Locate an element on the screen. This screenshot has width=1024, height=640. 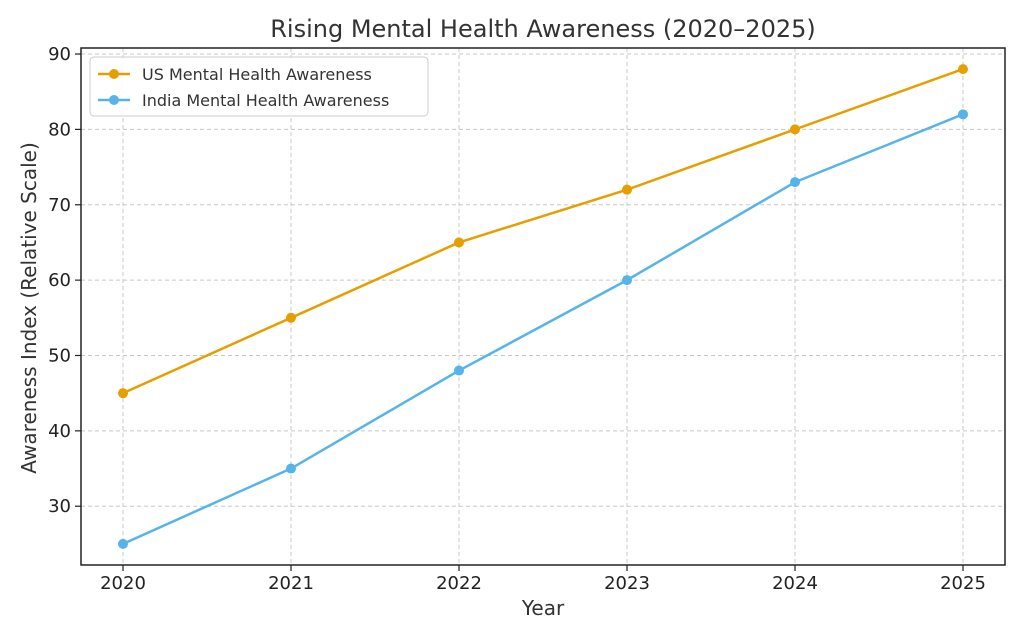
y-tick-label: 90 is located at coordinates (59, 54).